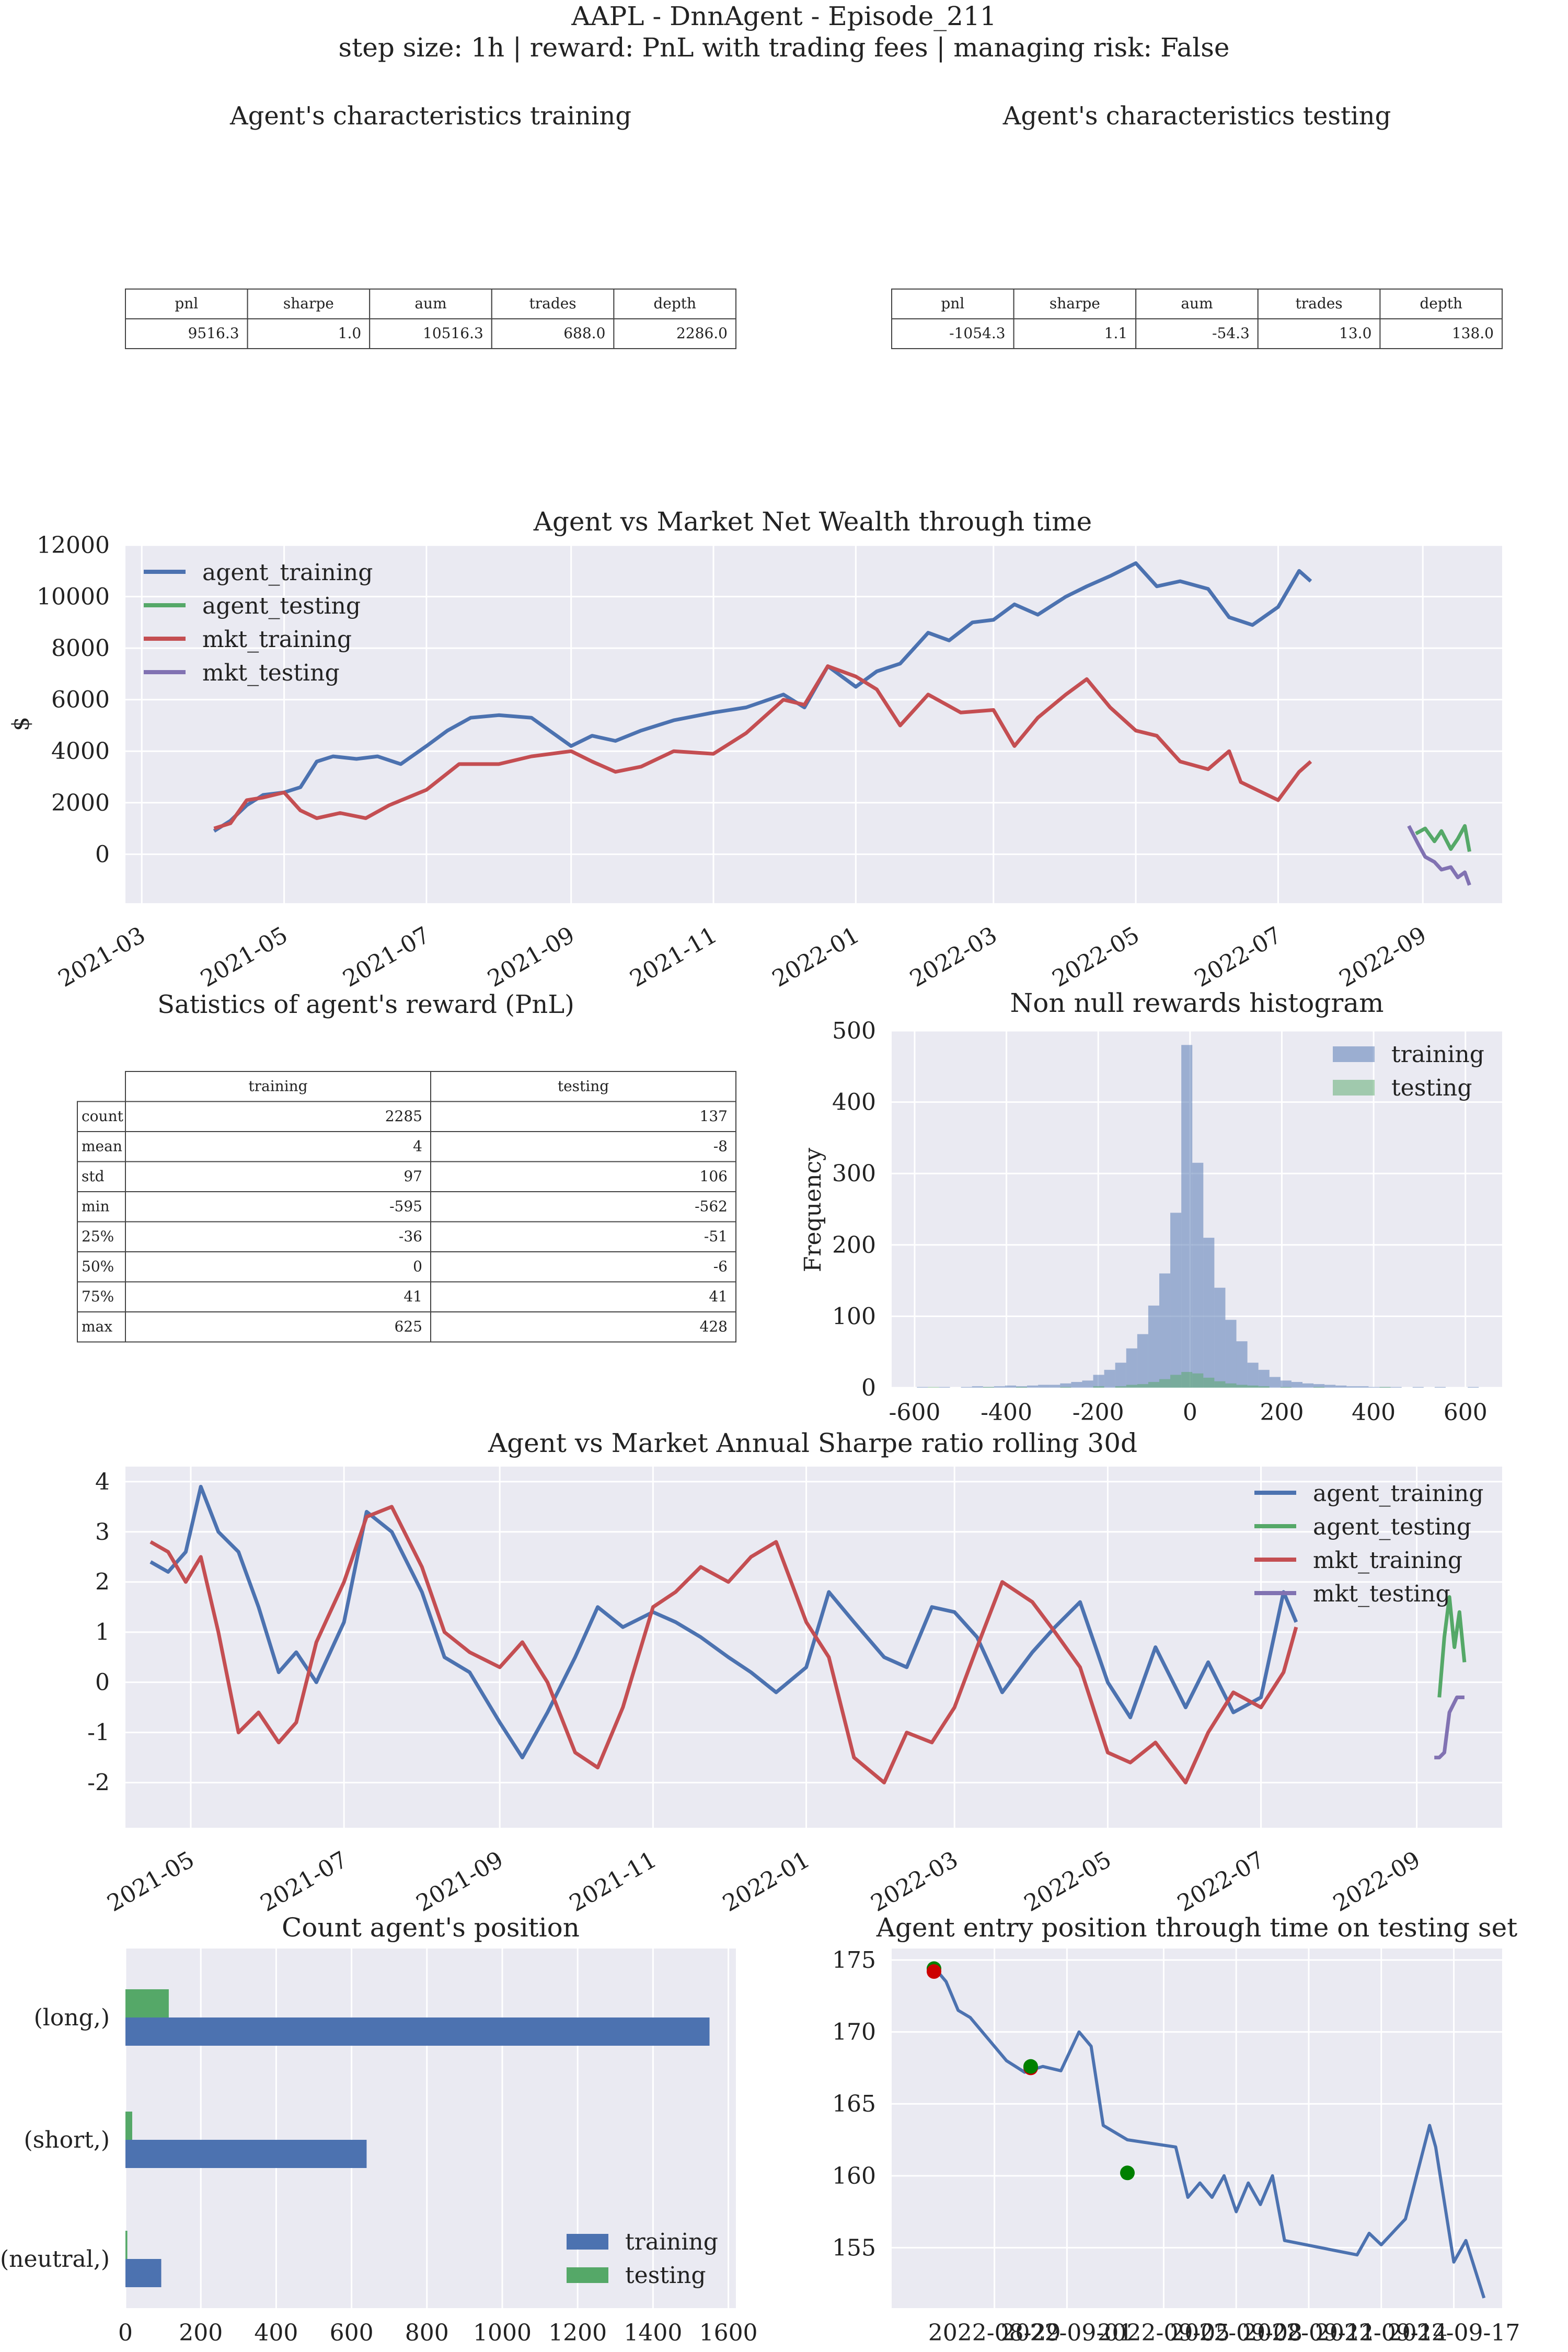 The image size is (1568, 2352). I want to click on wealth-ytick-label: 8000, so click(80, 648).